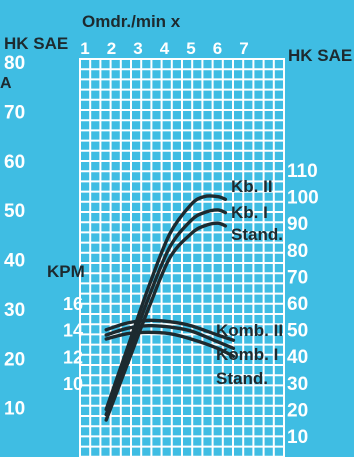 The image size is (354, 457). Describe the element at coordinates (73, 304) in the screenshot. I see `torque-tick-label: 16` at that location.